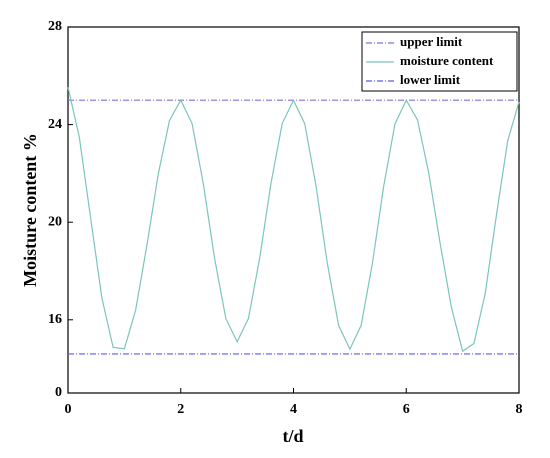  I want to click on y-tick-label: 20, so click(55, 221).